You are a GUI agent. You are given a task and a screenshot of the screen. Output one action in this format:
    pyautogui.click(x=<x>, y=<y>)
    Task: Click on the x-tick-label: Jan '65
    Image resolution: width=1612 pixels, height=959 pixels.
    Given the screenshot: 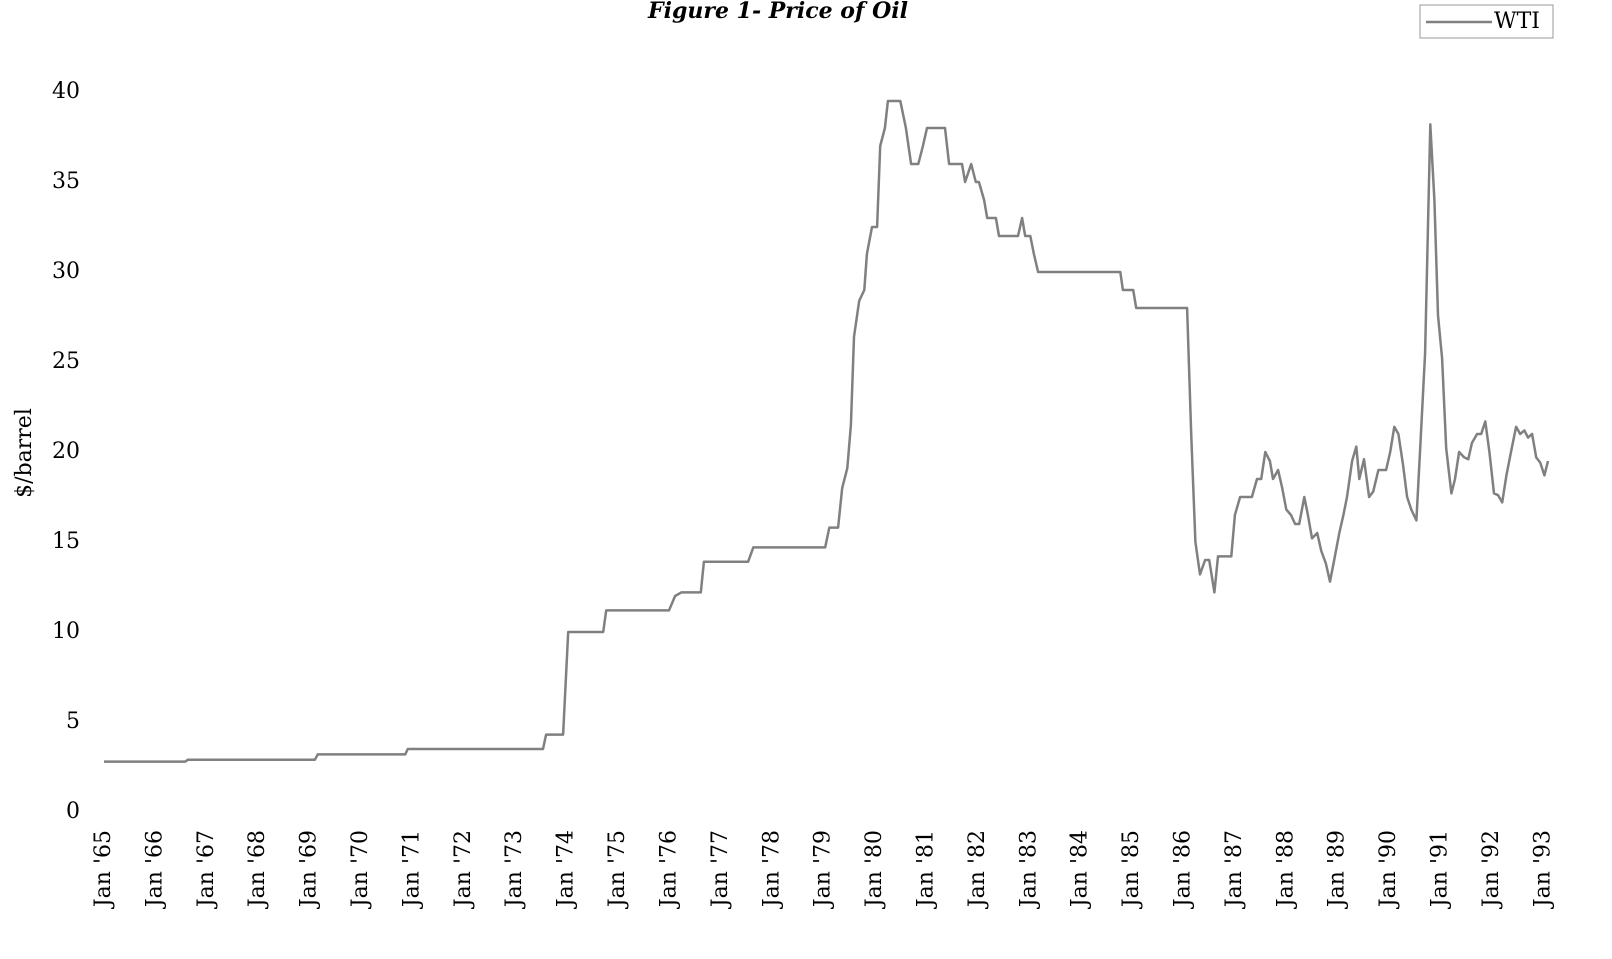 What is the action you would take?
    pyautogui.click(x=103, y=869)
    